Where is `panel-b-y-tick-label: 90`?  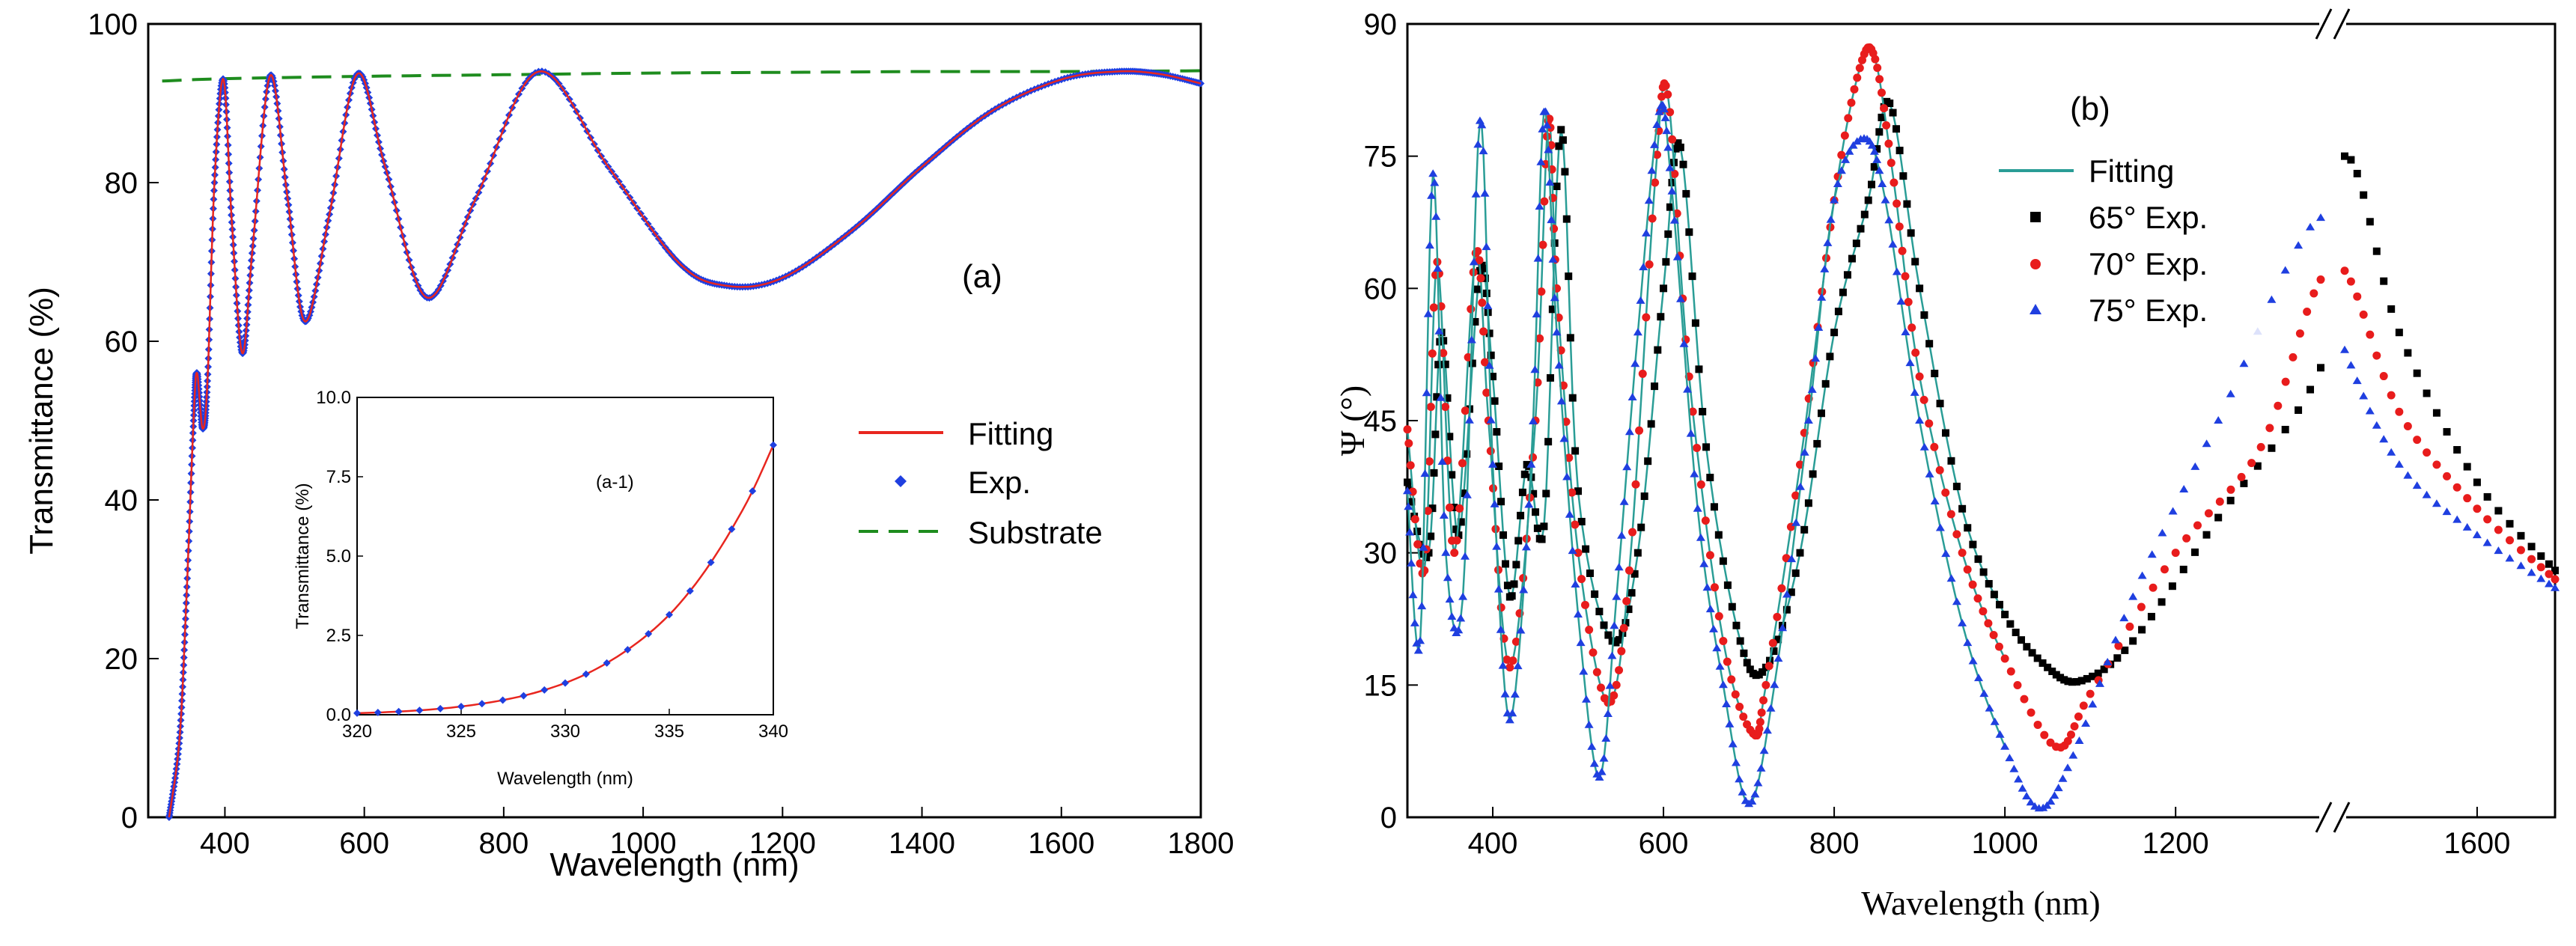 panel-b-y-tick-label: 90 is located at coordinates (1381, 25).